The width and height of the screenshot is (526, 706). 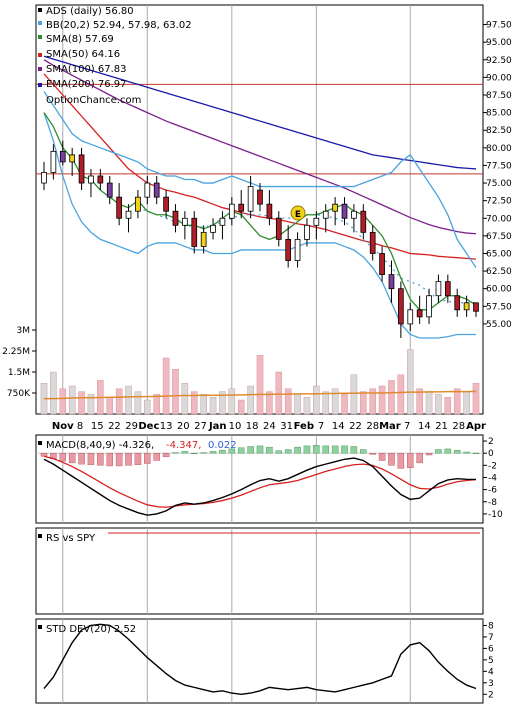 What do you see at coordinates (321, 426) in the screenshot?
I see `date-label: 7` at bounding box center [321, 426].